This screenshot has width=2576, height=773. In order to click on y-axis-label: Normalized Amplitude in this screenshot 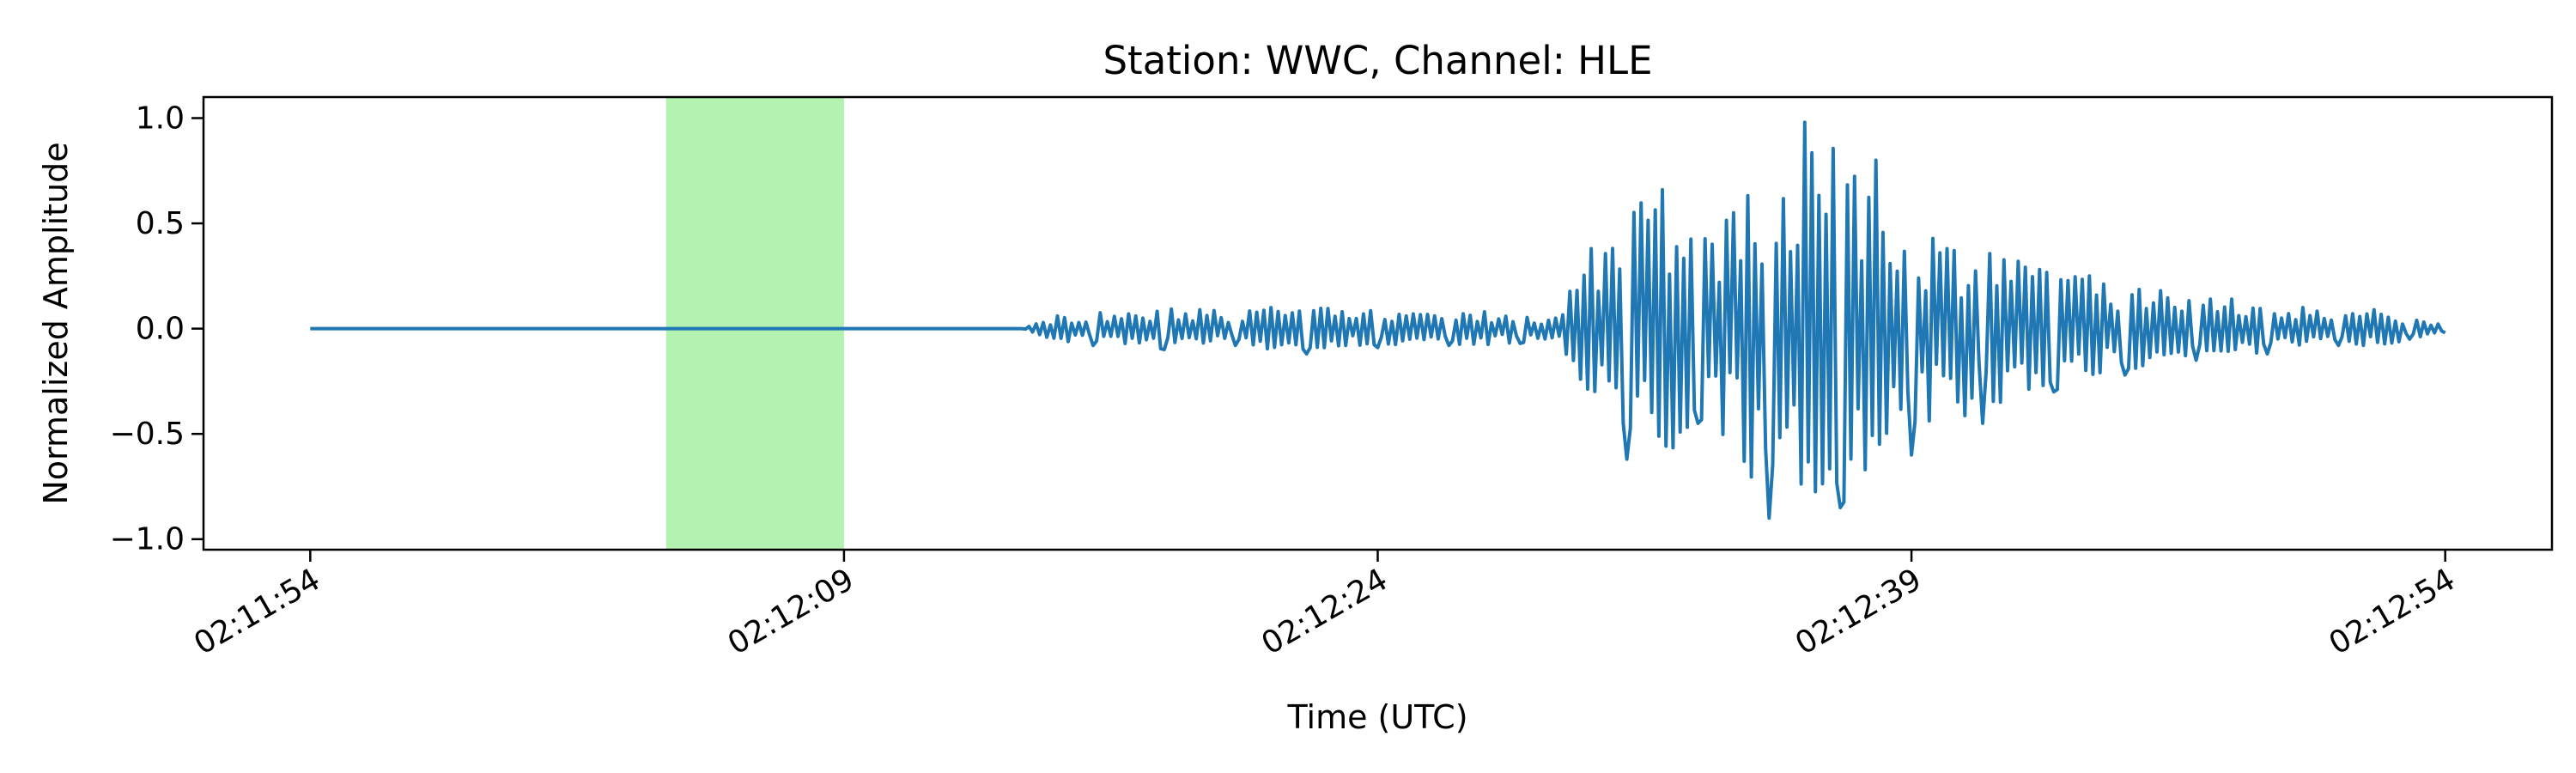, I will do `click(56, 323)`.